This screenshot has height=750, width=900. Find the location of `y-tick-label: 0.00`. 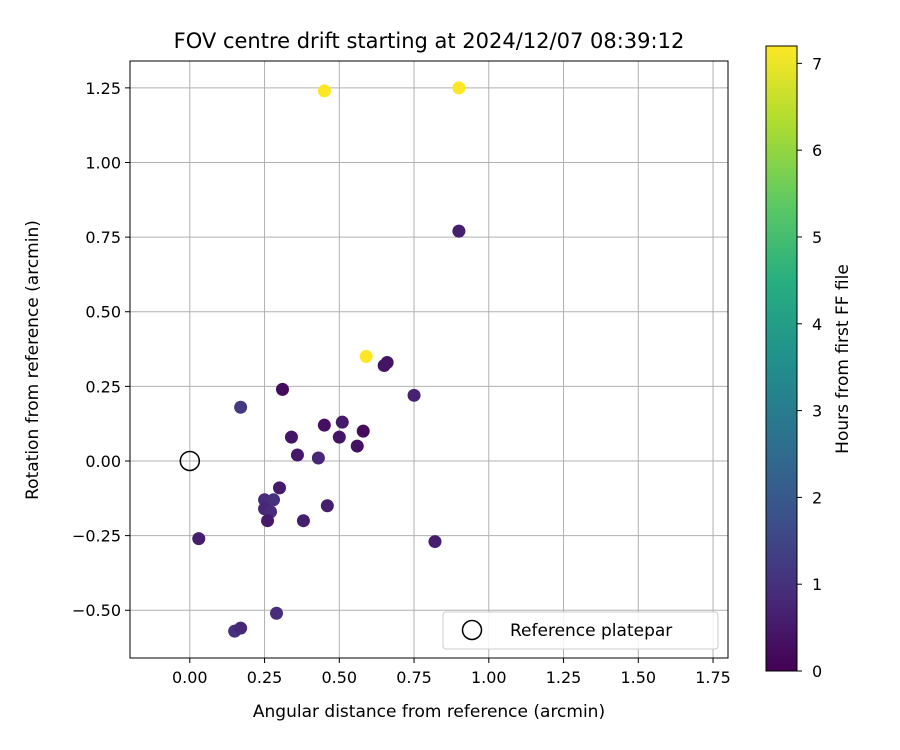

y-tick-label: 0.00 is located at coordinates (103, 461).